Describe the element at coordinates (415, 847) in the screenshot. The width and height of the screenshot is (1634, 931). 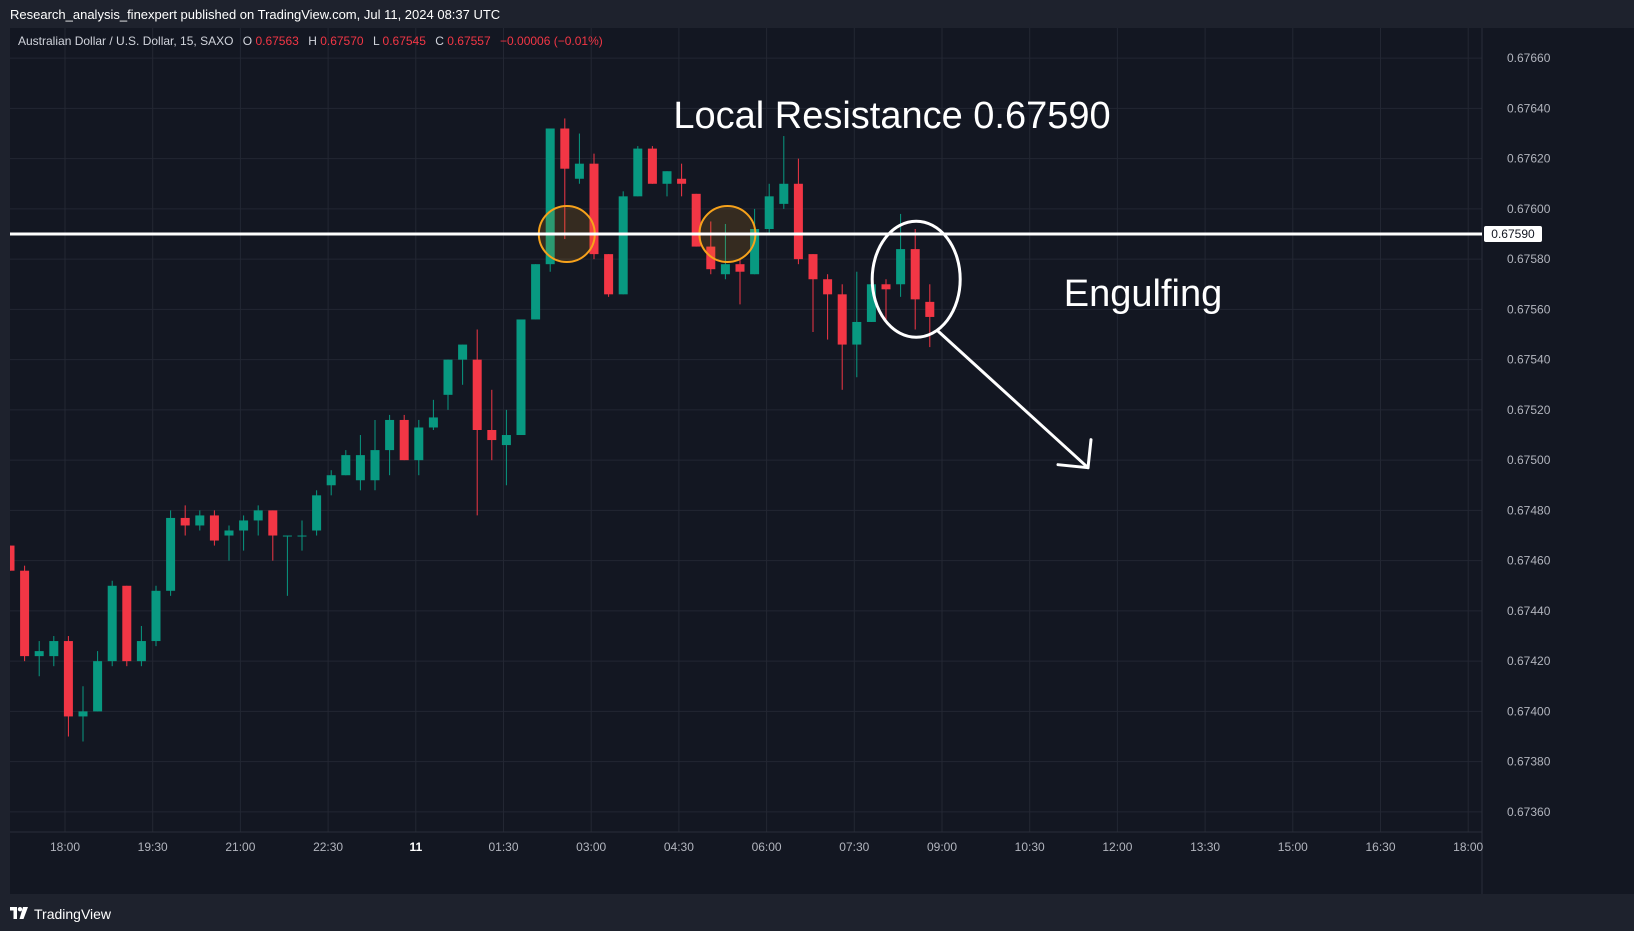
I see `time-tick-label: 11` at that location.